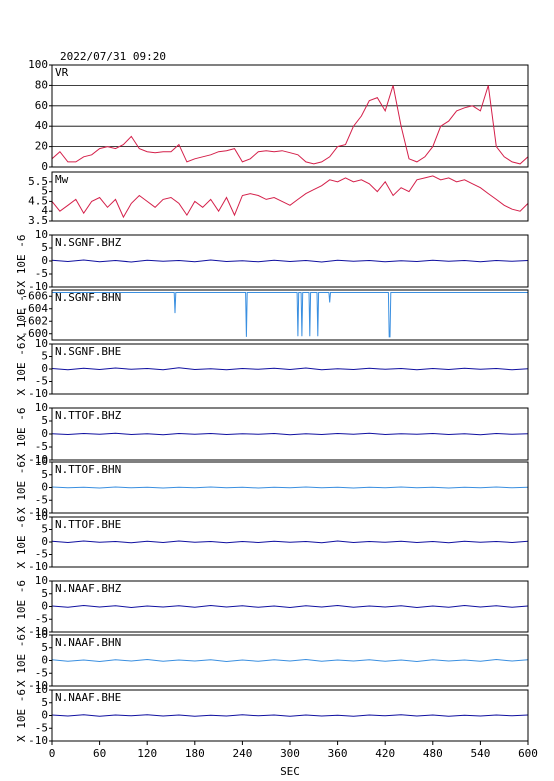 This screenshot has height=781, width=554. What do you see at coordinates (88, 697) in the screenshot?
I see `panel-label: N.NAAF.BHE` at bounding box center [88, 697].